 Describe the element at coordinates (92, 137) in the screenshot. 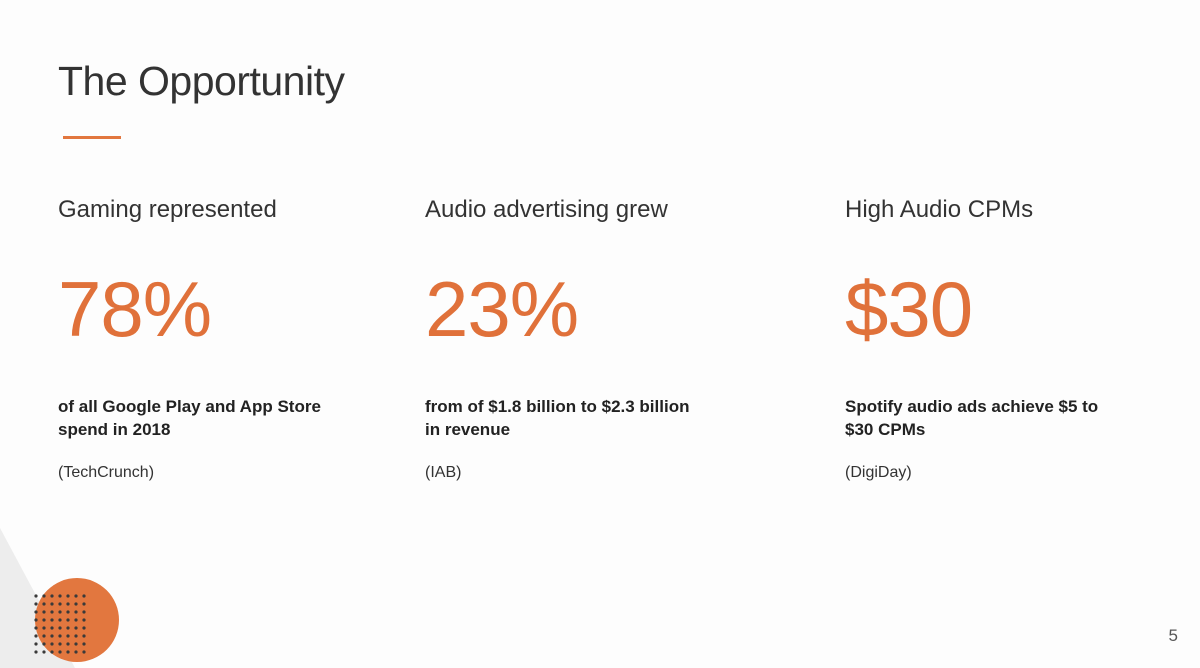

I see `title-accent-rule` at that location.